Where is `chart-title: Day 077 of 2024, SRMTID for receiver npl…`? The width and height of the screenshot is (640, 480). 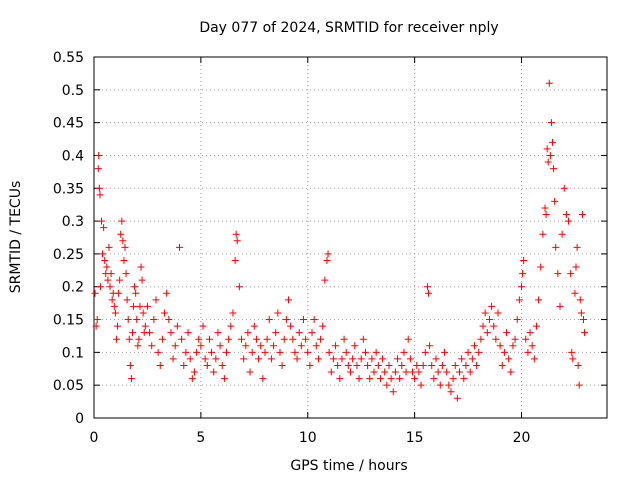 chart-title: Day 077 of 2024, SRMTID for receiver npl… is located at coordinates (348, 28).